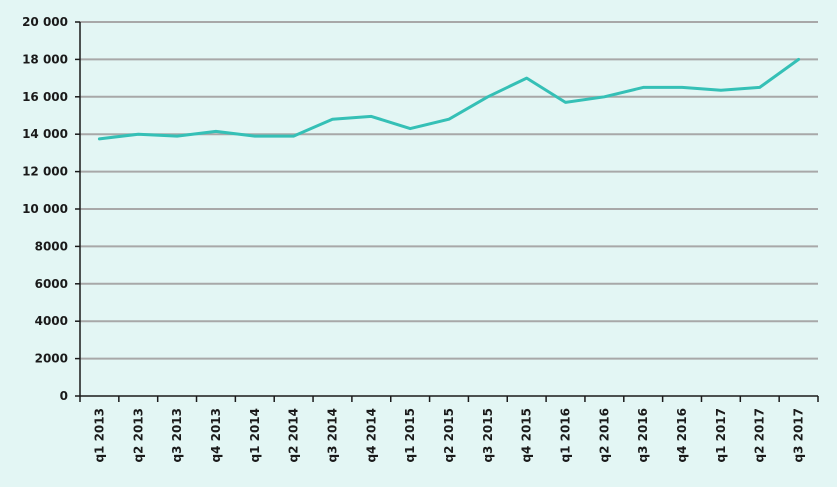 This screenshot has height=487, width=837. Describe the element at coordinates (566, 435) in the screenshot. I see `x-tick-label: q1 2016` at that location.